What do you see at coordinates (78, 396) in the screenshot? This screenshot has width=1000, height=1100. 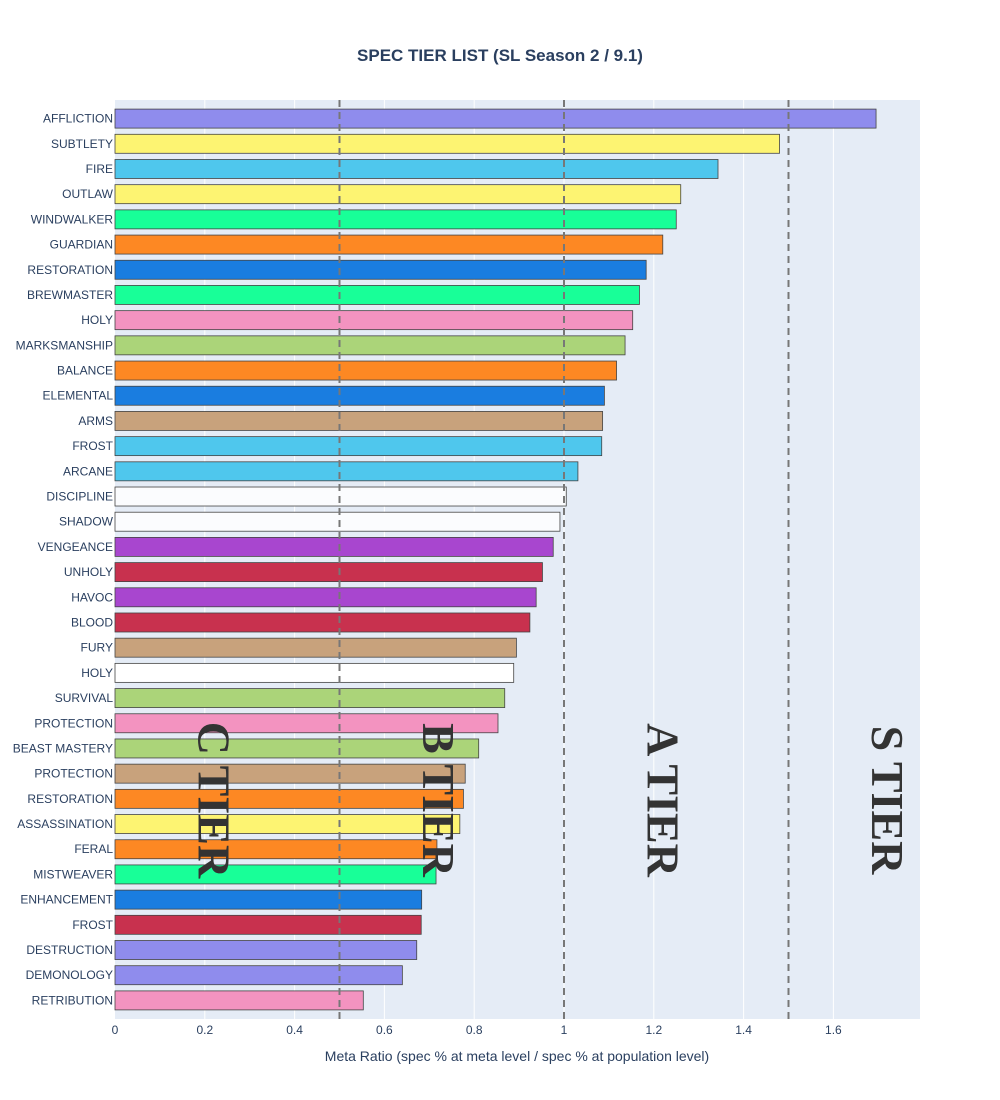 I see `y-tick-label-11: ELEMENTAL` at bounding box center [78, 396].